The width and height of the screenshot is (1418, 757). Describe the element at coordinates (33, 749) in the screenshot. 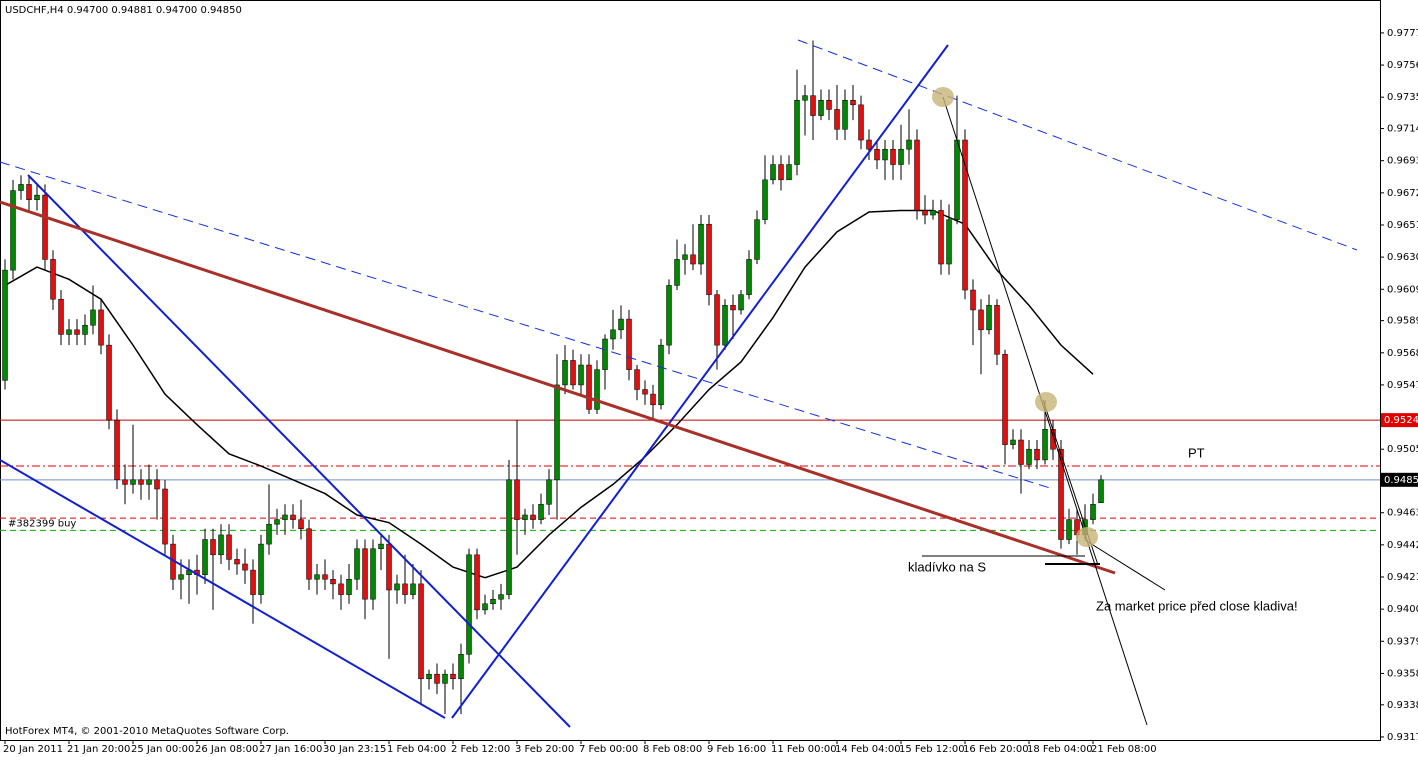

I see `x-tick-label: 20 Jan 2011` at that location.